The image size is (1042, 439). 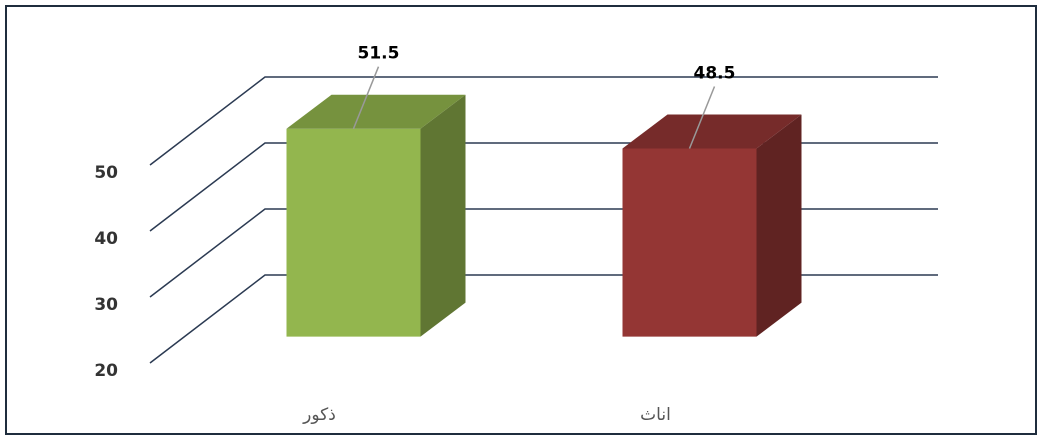 What do you see at coordinates (379, 54) in the screenshot?
I see `data-label: 51.5` at bounding box center [379, 54].